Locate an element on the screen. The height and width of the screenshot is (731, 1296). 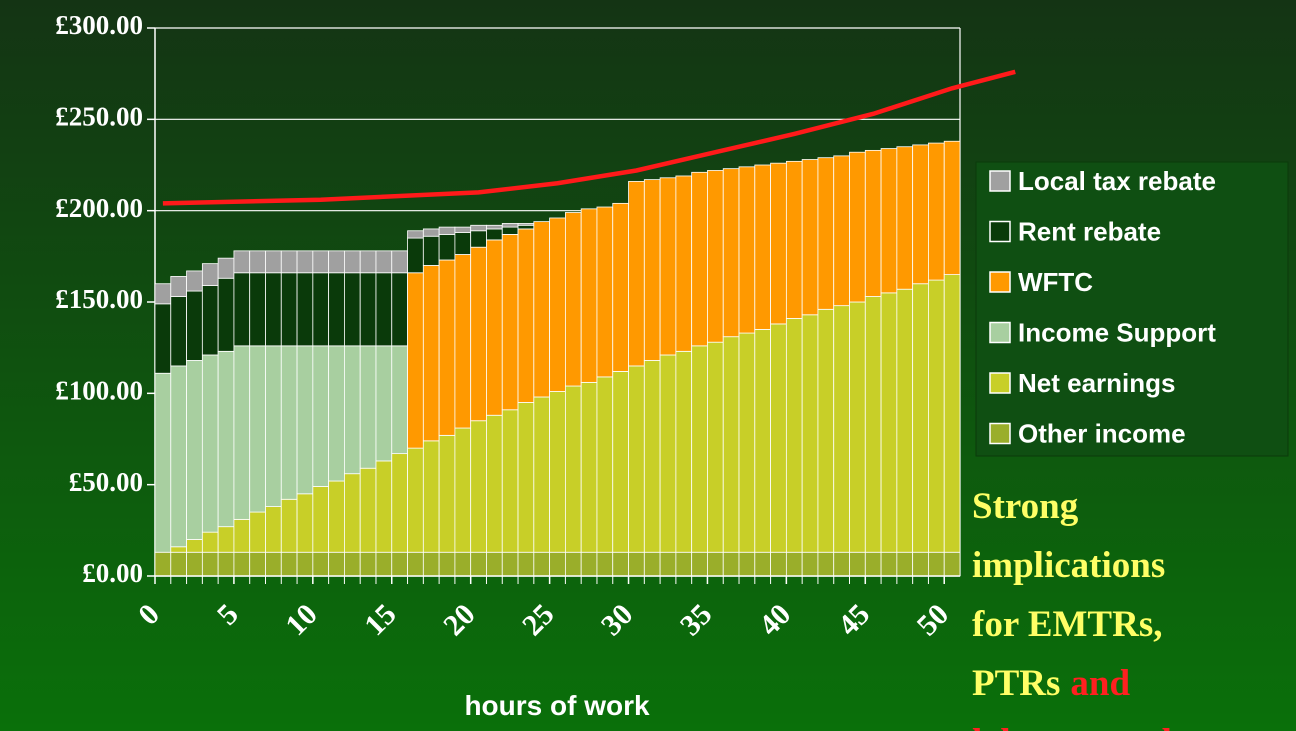
y-tick-label: £50.00 is located at coordinates (106, 482).